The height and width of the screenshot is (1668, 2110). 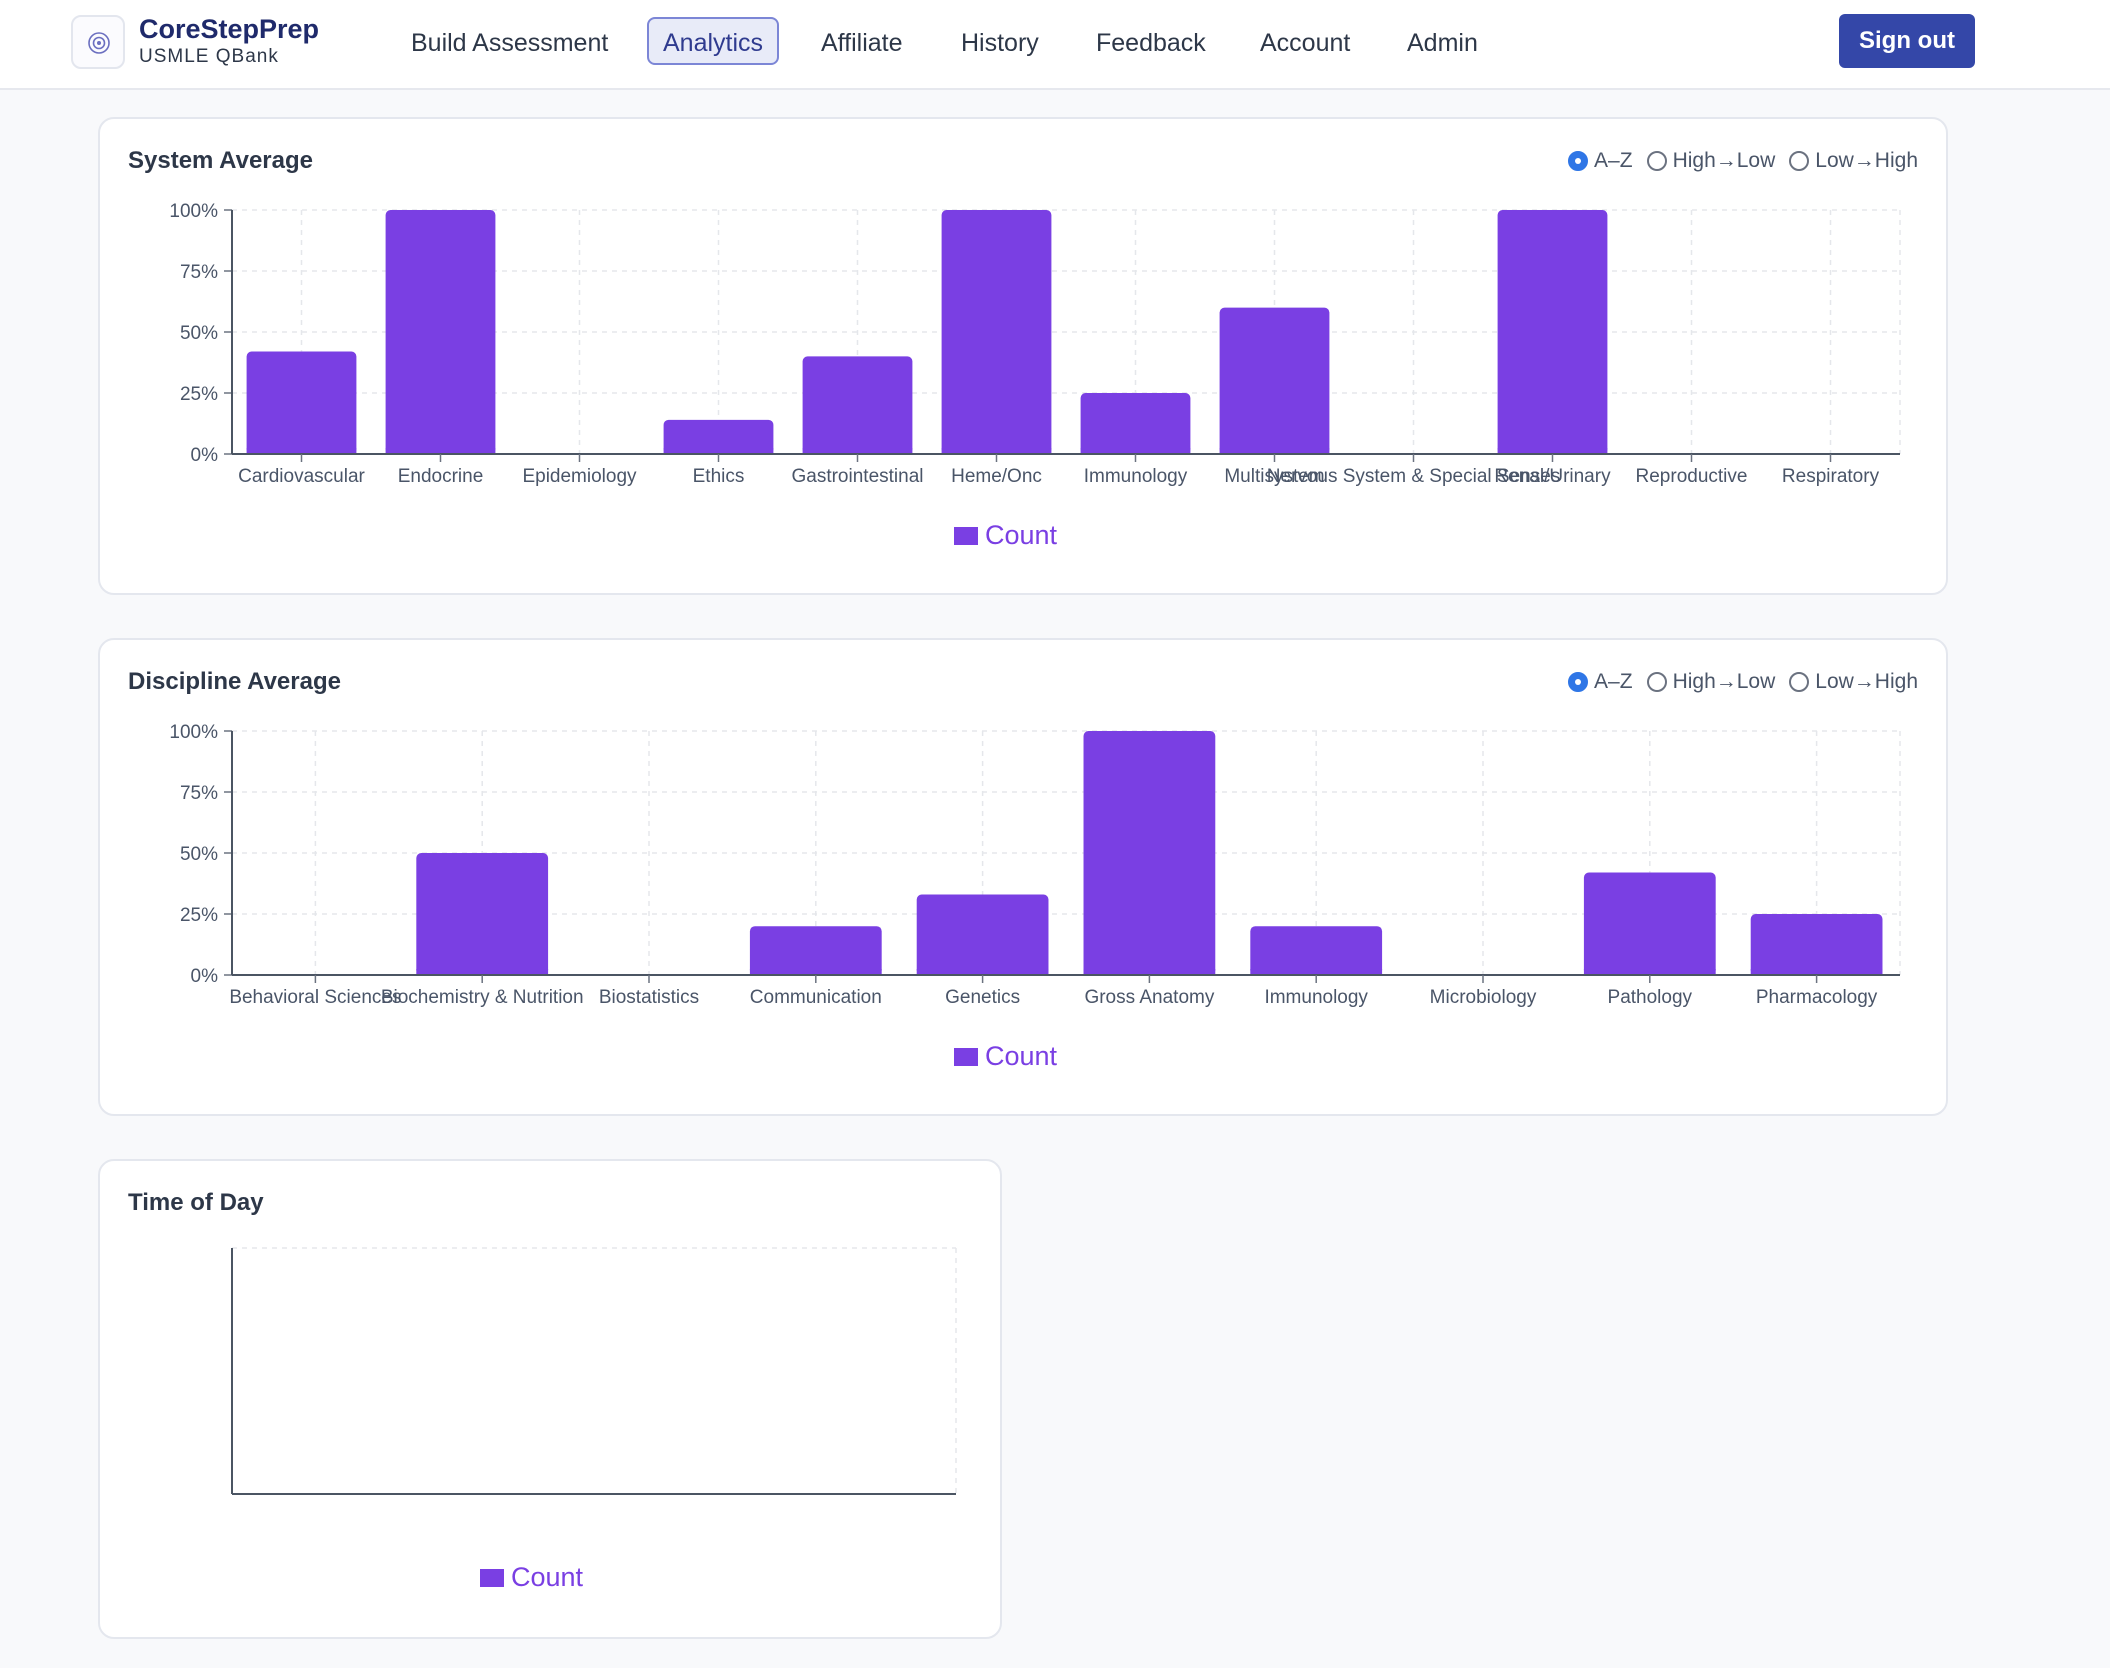 I want to click on x-tick-label: Biostatistics, so click(x=649, y=997).